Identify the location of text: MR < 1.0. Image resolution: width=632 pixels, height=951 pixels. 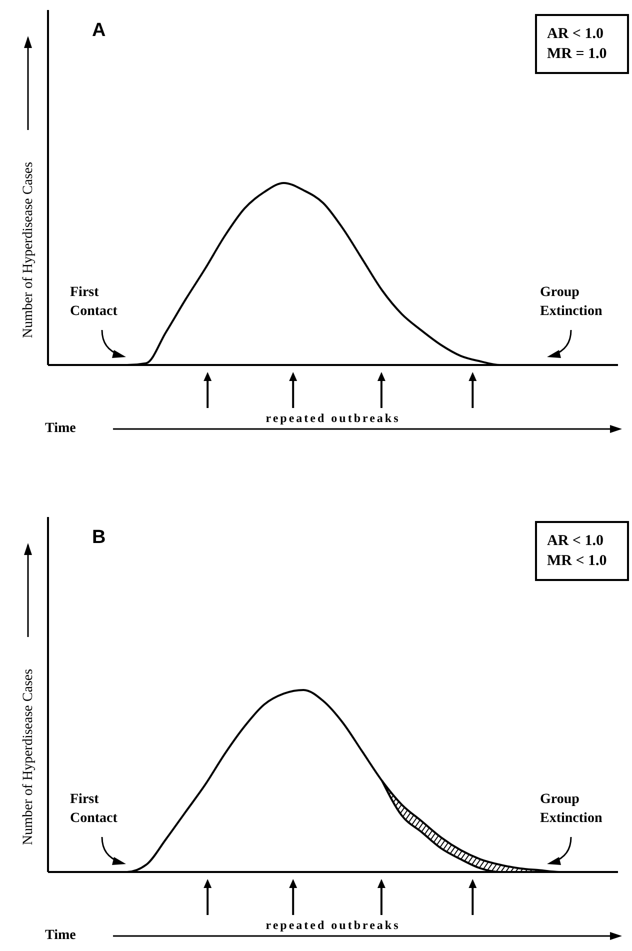
(577, 561).